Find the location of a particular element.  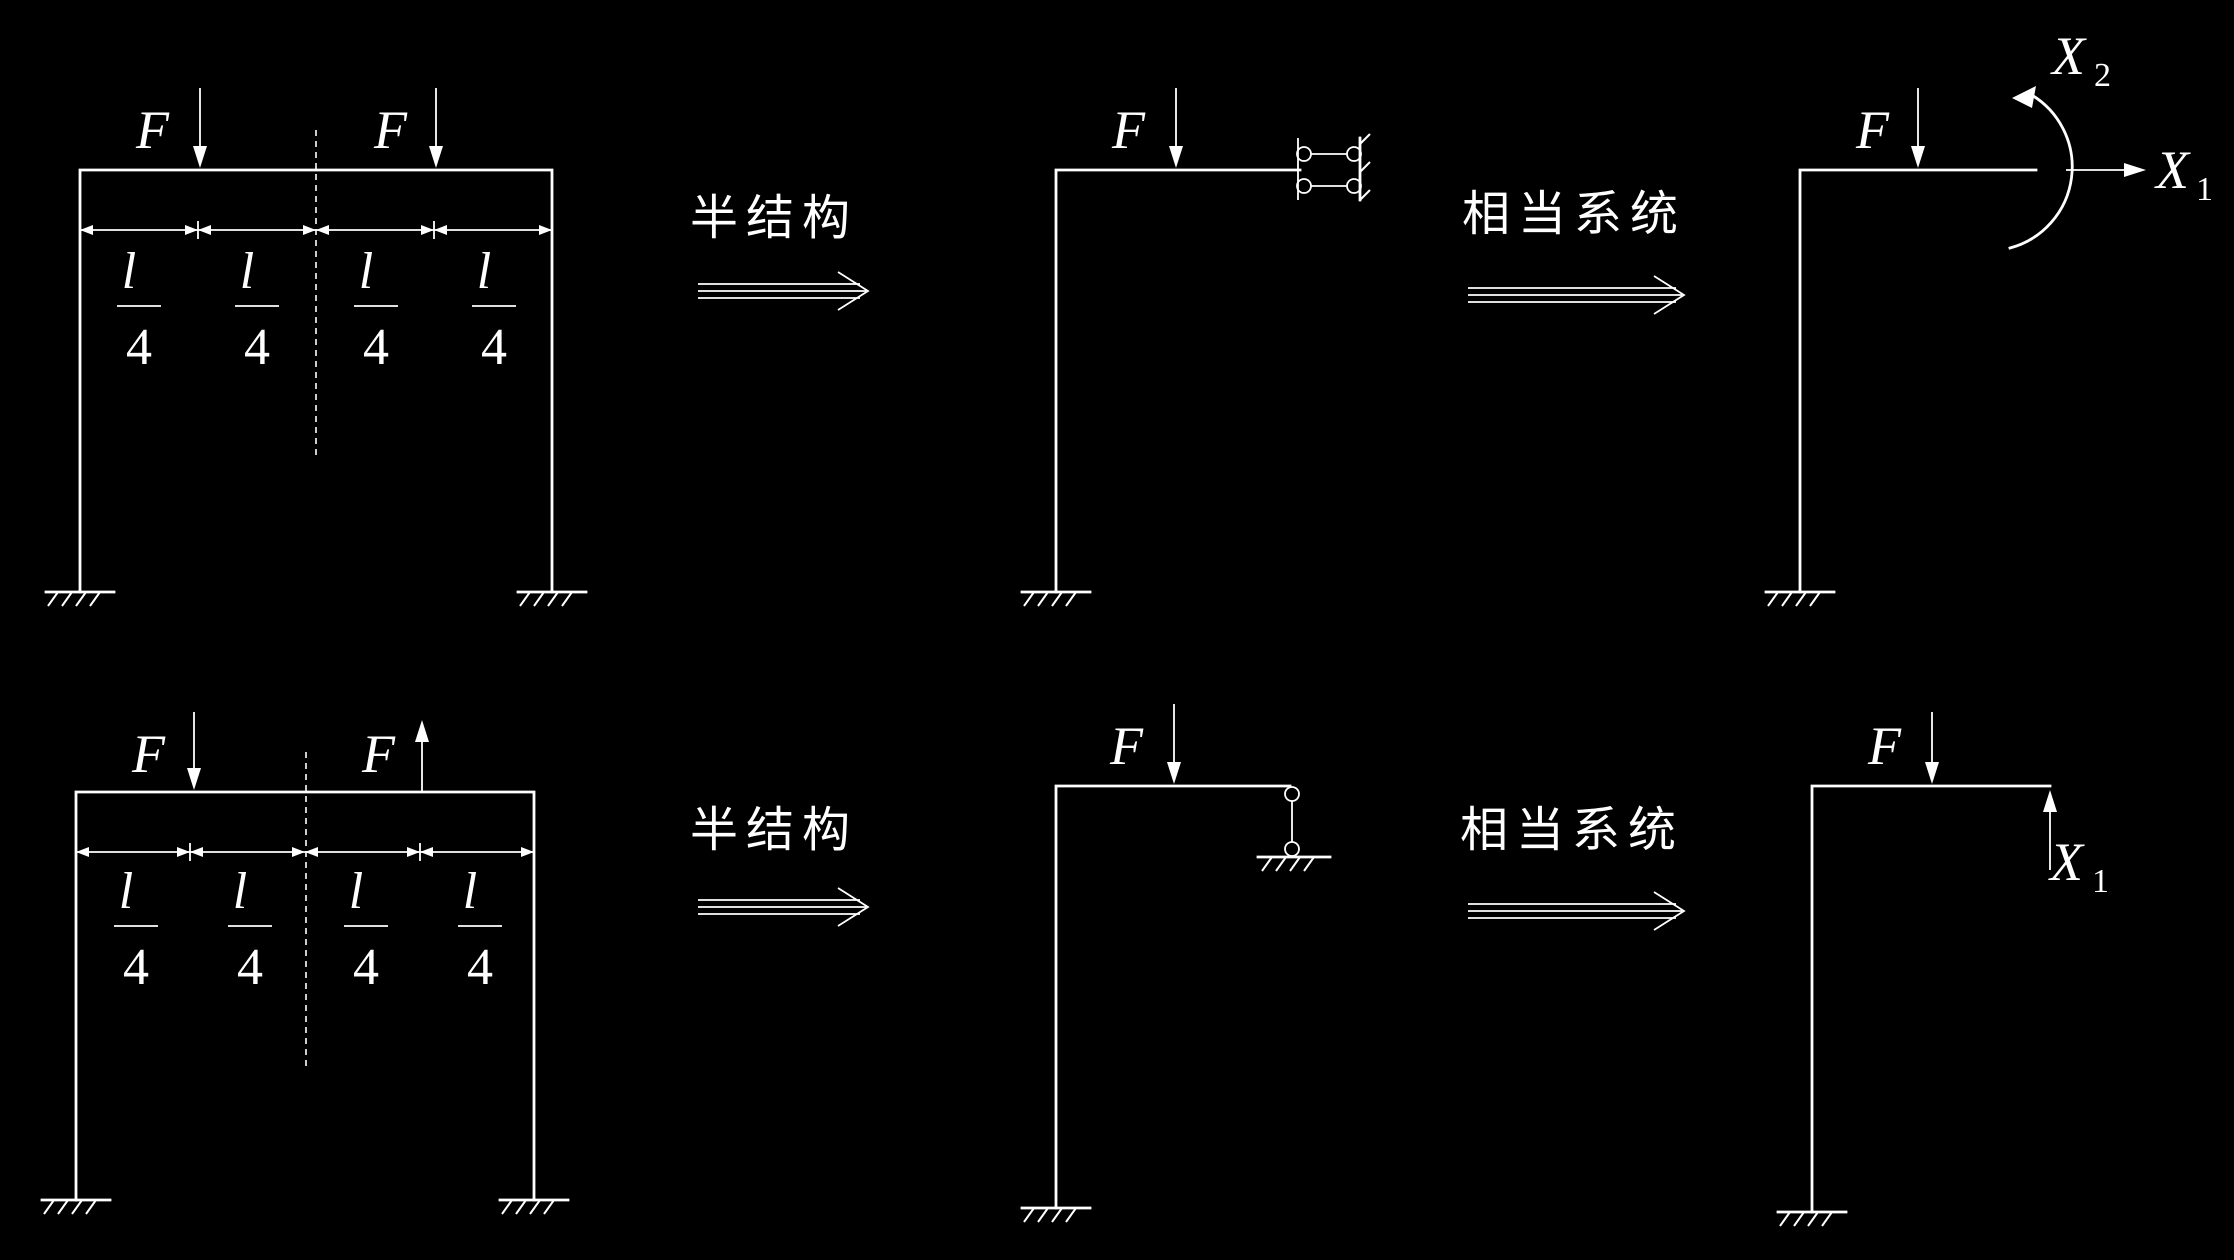

svg-text: 2 is located at coordinates (2102, 75).